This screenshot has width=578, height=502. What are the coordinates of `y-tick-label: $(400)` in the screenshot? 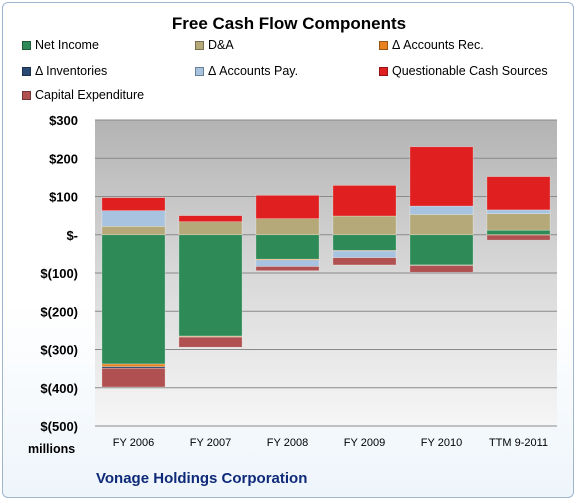 It's located at (59, 388).